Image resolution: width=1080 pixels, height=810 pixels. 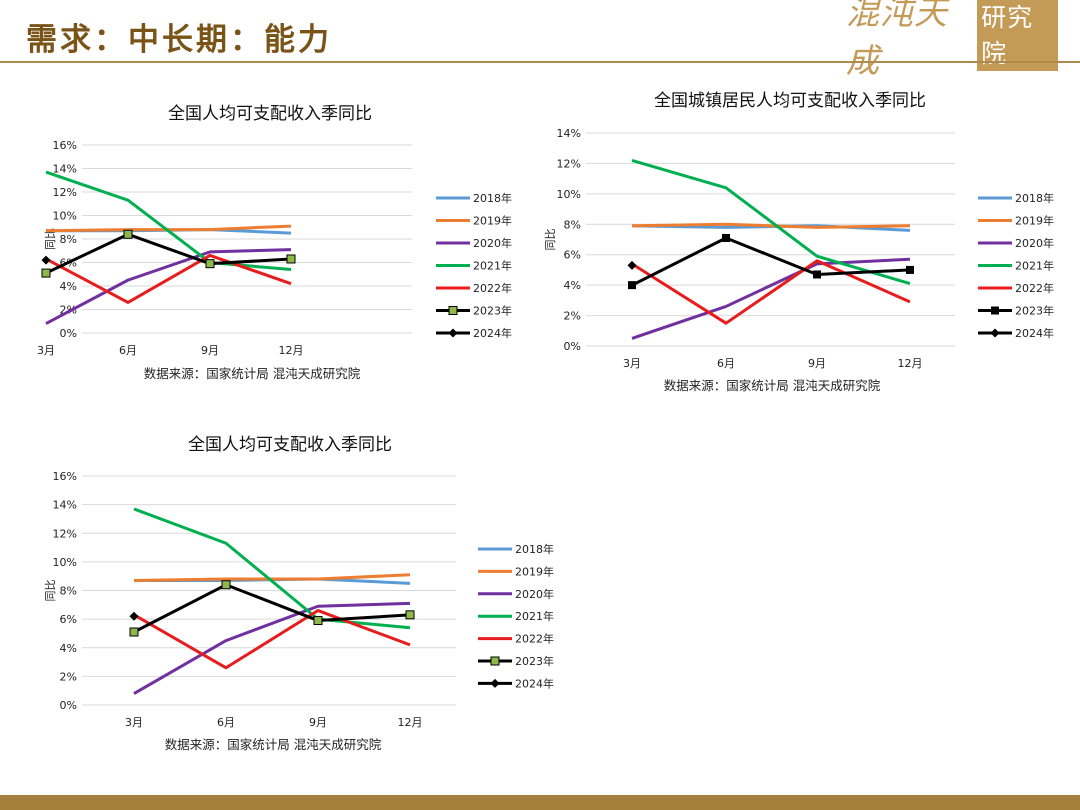 I want to click on header-divider, so click(x=540, y=62).